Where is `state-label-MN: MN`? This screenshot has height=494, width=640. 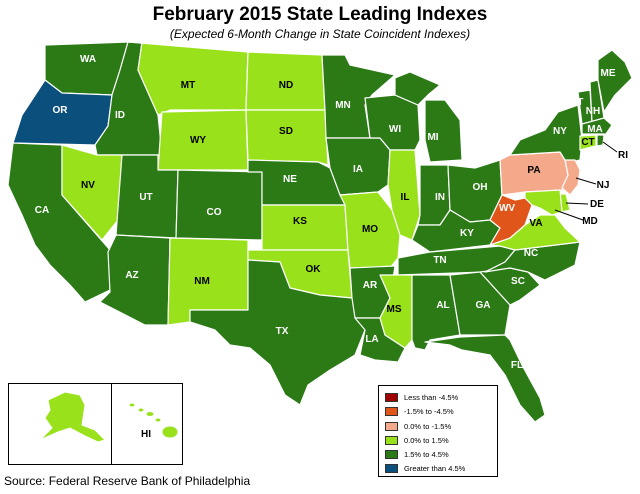 state-label-MN: MN is located at coordinates (343, 105).